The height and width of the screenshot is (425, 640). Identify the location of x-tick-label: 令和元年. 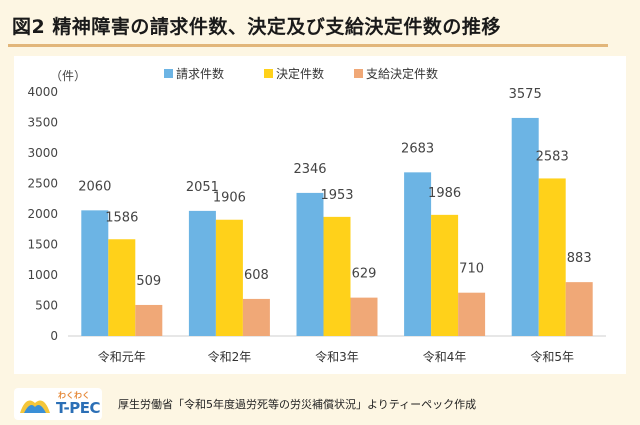
(122, 356).